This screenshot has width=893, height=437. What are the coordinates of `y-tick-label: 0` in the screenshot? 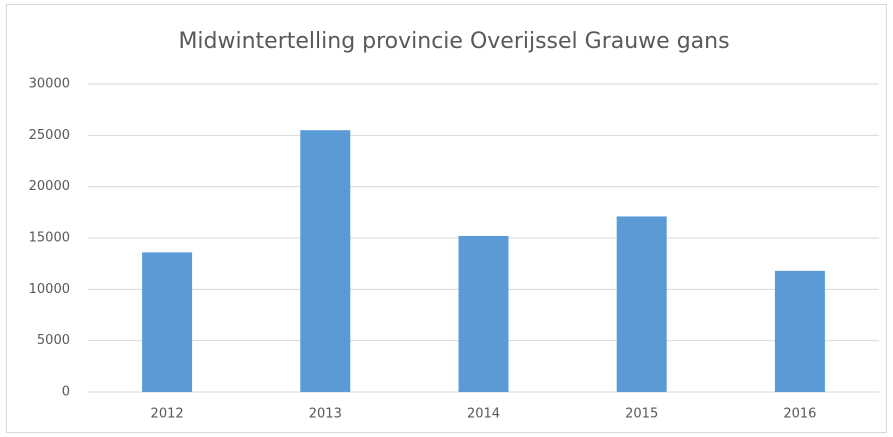 It's located at (66, 392).